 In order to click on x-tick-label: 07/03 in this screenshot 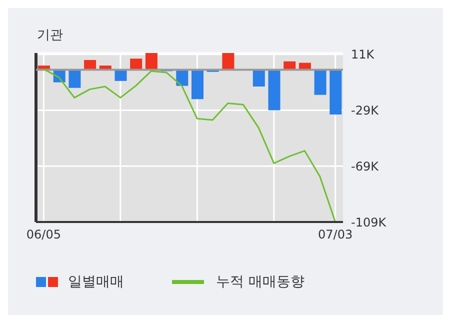, I will do `click(335, 235)`.